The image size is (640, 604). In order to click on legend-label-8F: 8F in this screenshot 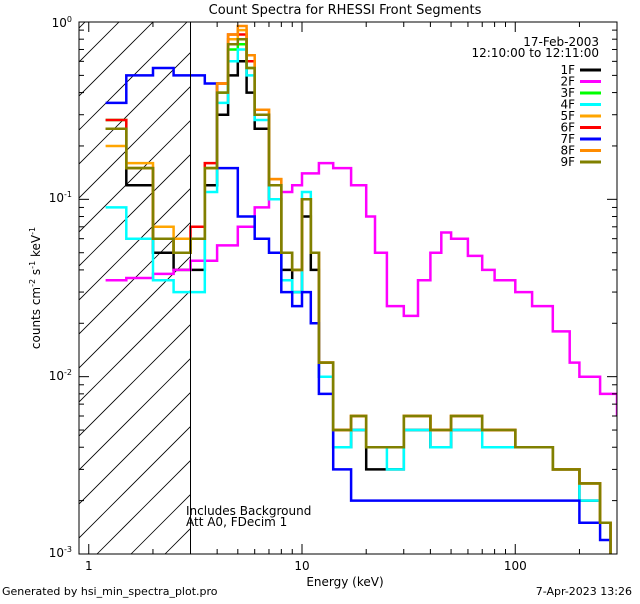, I will do `click(567, 151)`.